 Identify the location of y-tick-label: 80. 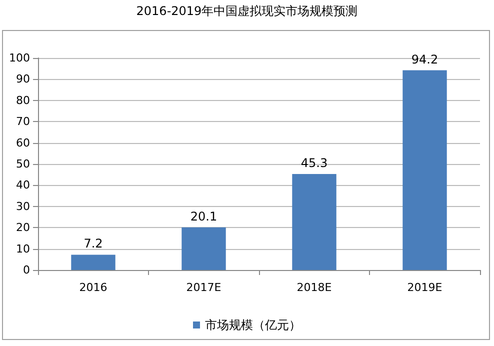
(23, 100).